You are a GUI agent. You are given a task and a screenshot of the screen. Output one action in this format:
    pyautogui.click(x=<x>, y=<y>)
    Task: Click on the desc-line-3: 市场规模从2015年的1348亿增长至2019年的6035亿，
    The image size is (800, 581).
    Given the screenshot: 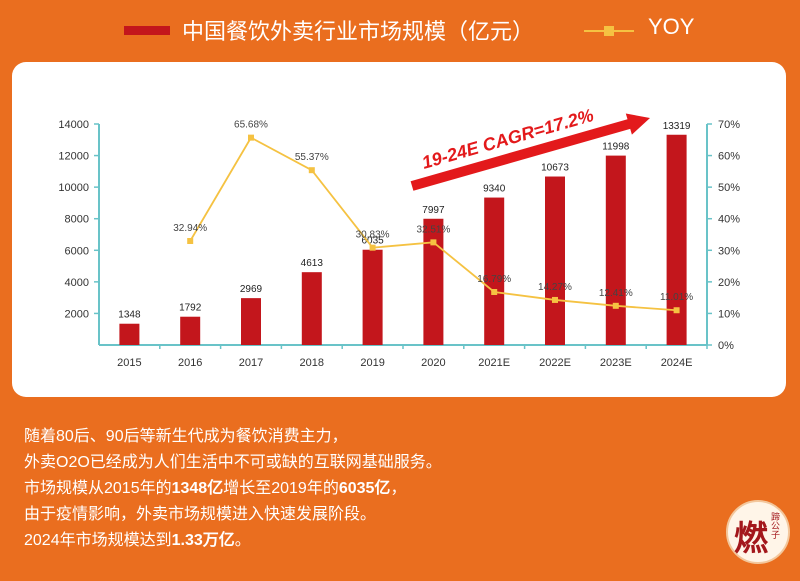 What is the action you would take?
    pyautogui.click(x=344, y=489)
    